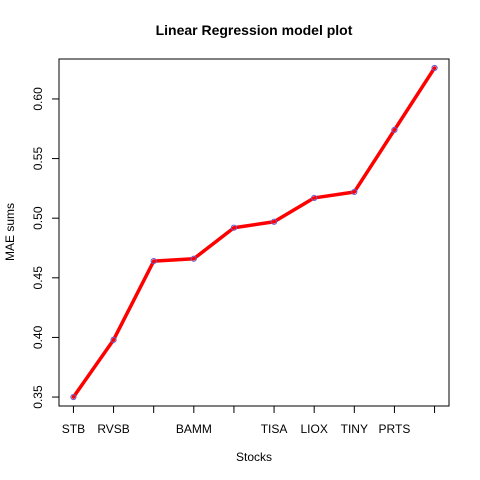 The width and height of the screenshot is (480, 480). Describe the element at coordinates (254, 457) in the screenshot. I see `x-axis-label: Stocks` at that location.